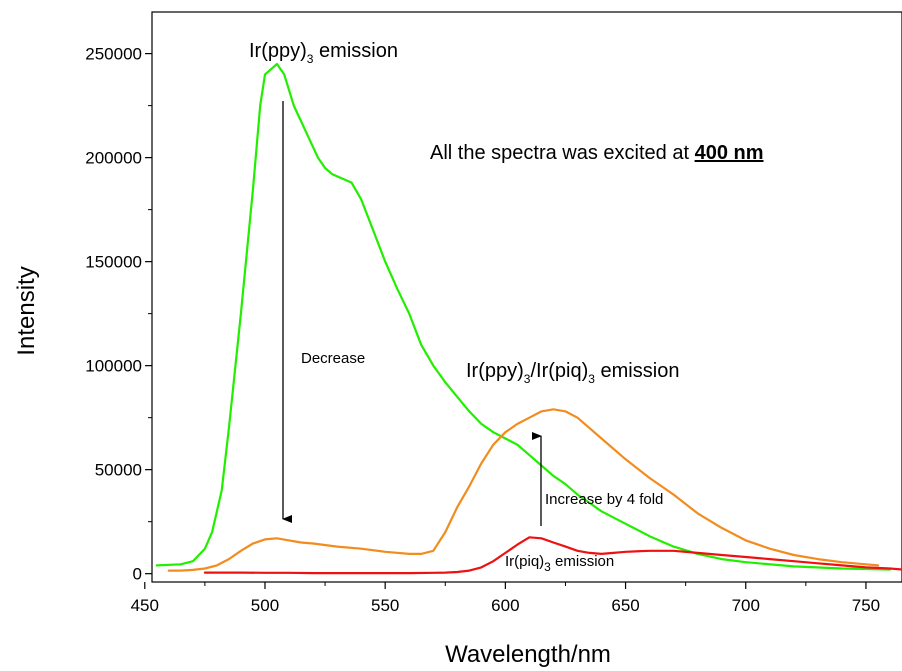  I want to click on x-tick-label: 600, so click(505, 605).